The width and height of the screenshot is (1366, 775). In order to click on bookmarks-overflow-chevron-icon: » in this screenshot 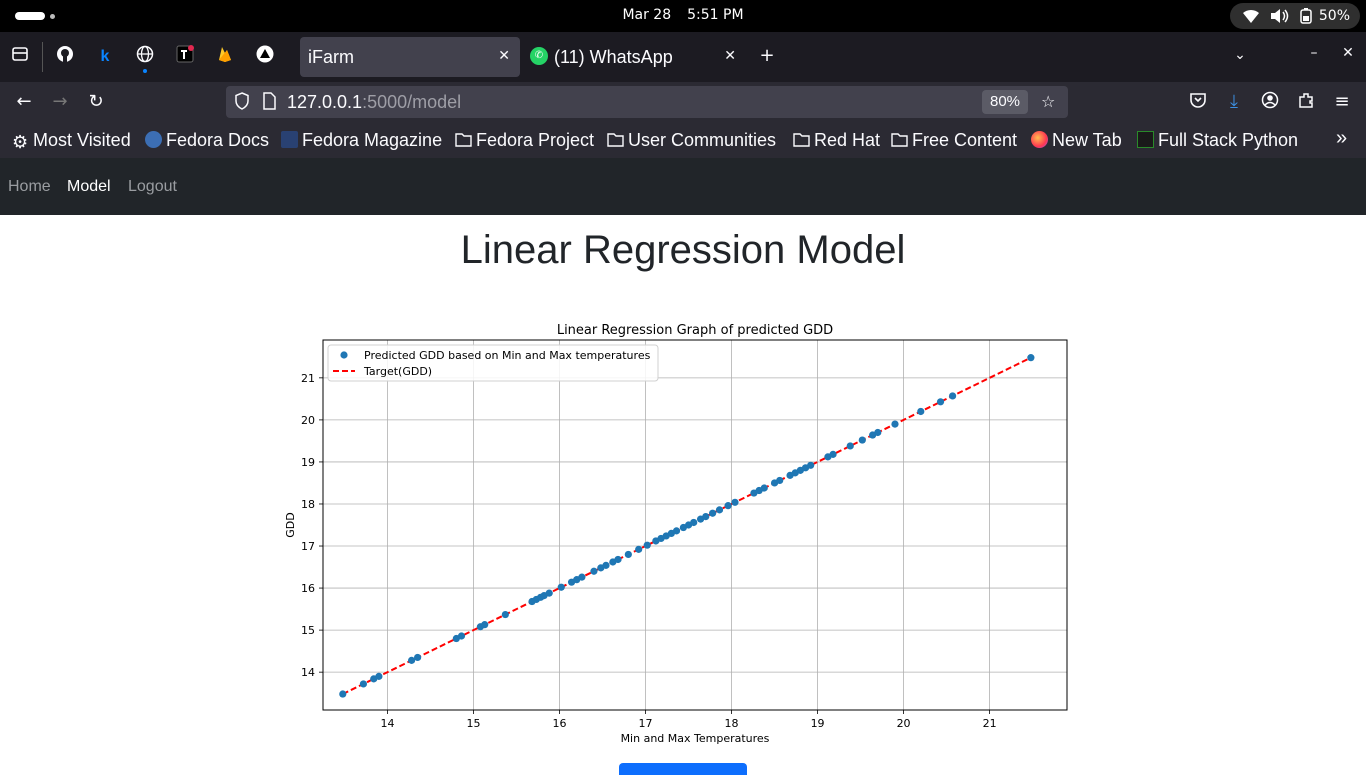, I will do `click(1342, 138)`.